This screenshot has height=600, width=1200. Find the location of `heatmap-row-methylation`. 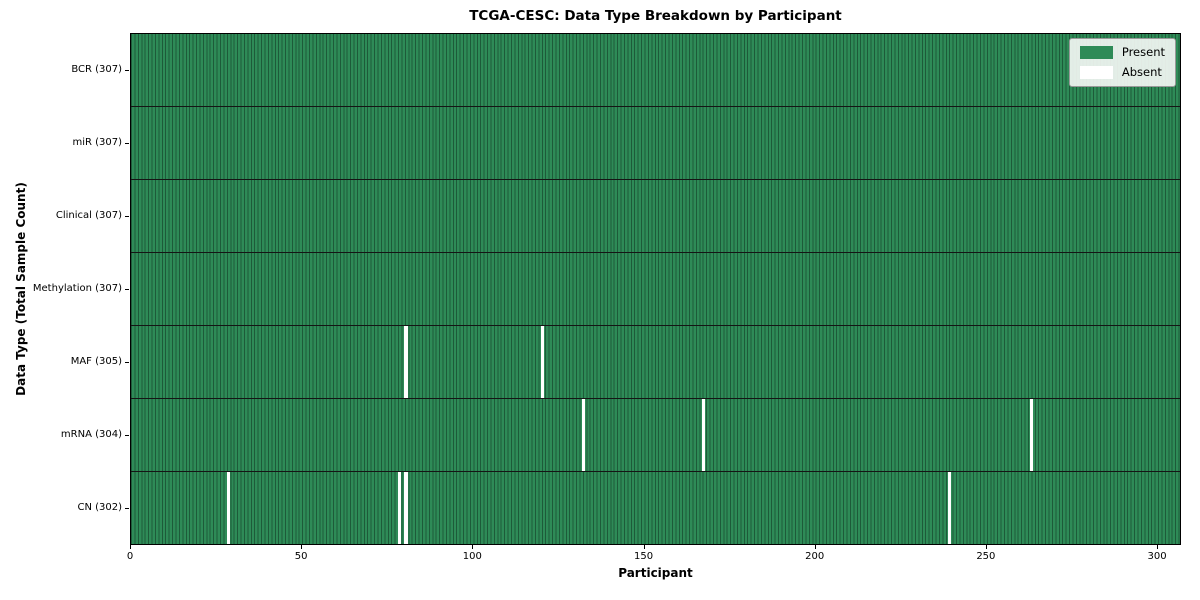

heatmap-row-methylation is located at coordinates (655, 288).